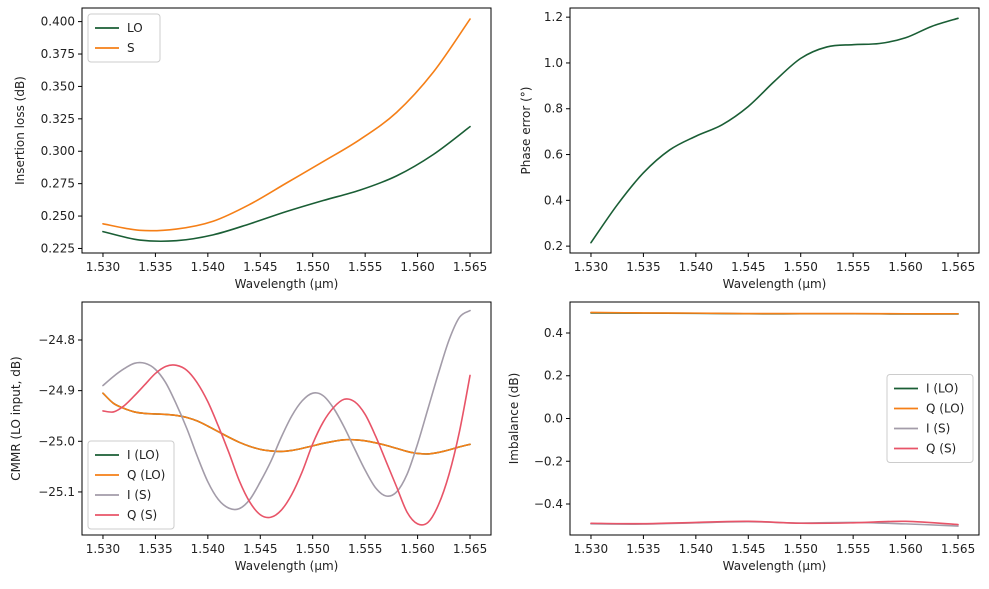 This screenshot has height=589, width=989. What do you see at coordinates (553, 109) in the screenshot?
I see `y-tick-label: 0.8` at bounding box center [553, 109].